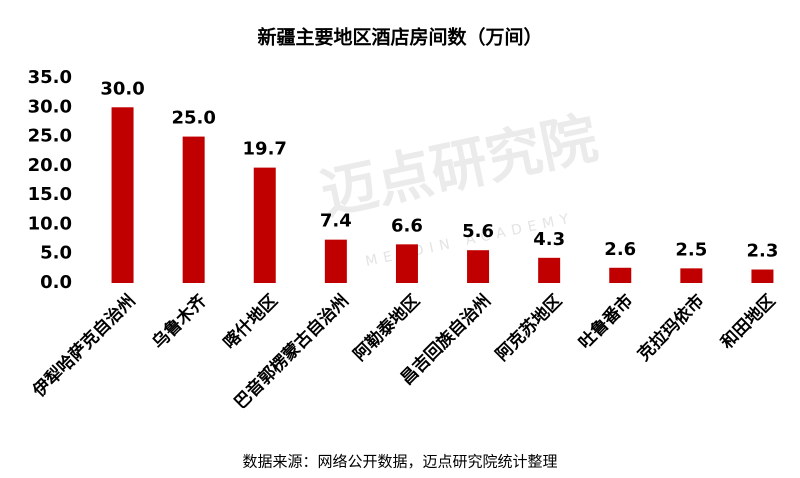  I want to click on x-tick-label: 阿勒泰地区, so click(386, 327).